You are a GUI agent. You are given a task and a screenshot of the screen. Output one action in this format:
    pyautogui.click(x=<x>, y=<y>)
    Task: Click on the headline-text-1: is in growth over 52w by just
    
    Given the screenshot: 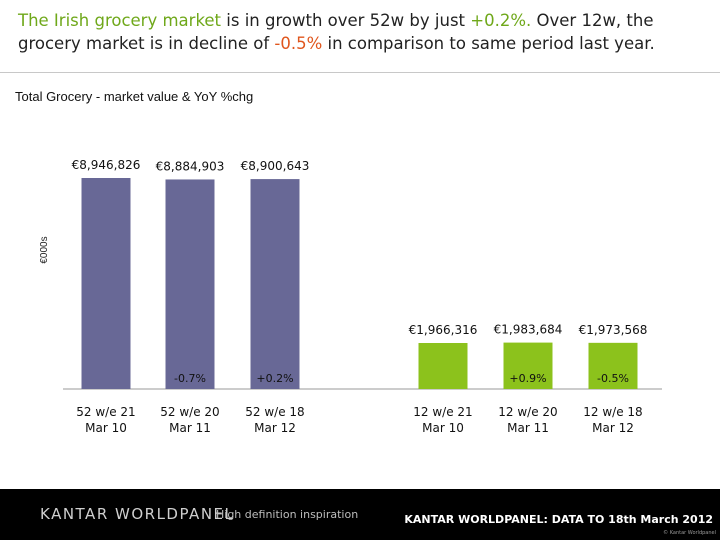 What is the action you would take?
    pyautogui.click(x=346, y=20)
    